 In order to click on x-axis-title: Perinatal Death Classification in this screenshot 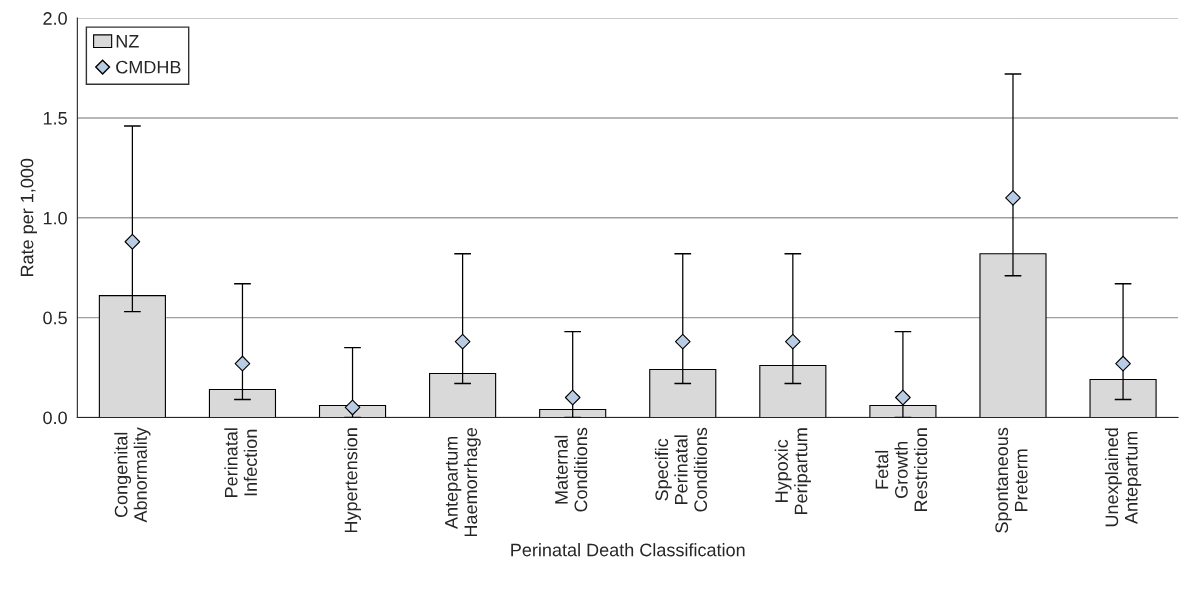, I will do `click(628, 550)`.